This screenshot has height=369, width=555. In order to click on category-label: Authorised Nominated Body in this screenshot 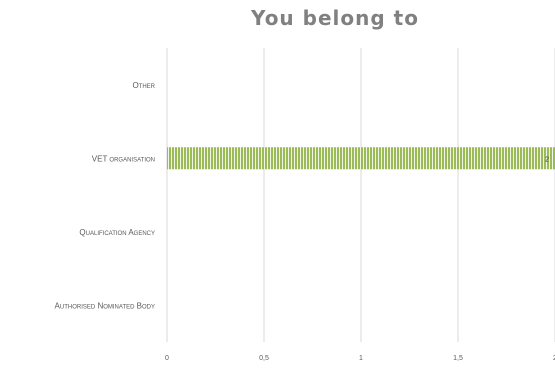, I will do `click(105, 305)`.